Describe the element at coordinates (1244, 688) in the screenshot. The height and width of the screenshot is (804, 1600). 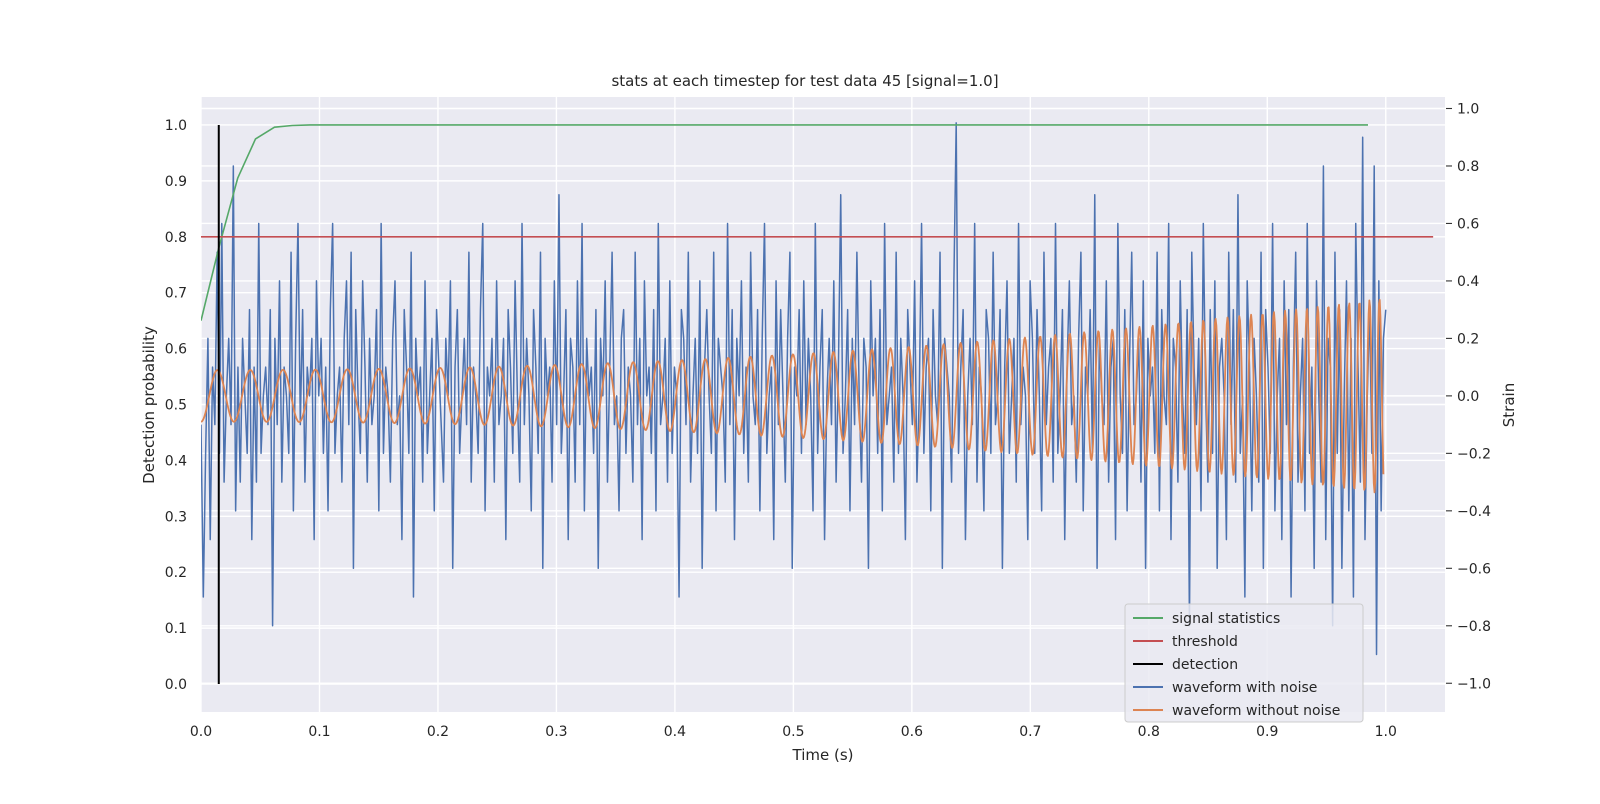
I see `legend-label-waveform-with-noise: waveform with noise` at that location.